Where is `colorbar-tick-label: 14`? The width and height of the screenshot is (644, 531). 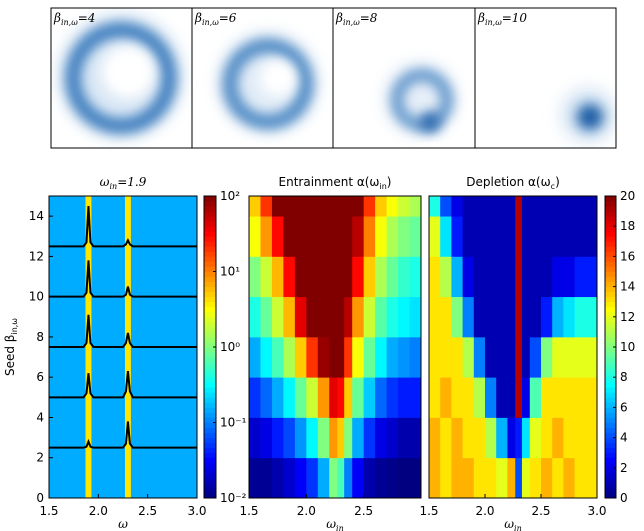
colorbar-tick-label: 14 is located at coordinates (627, 287).